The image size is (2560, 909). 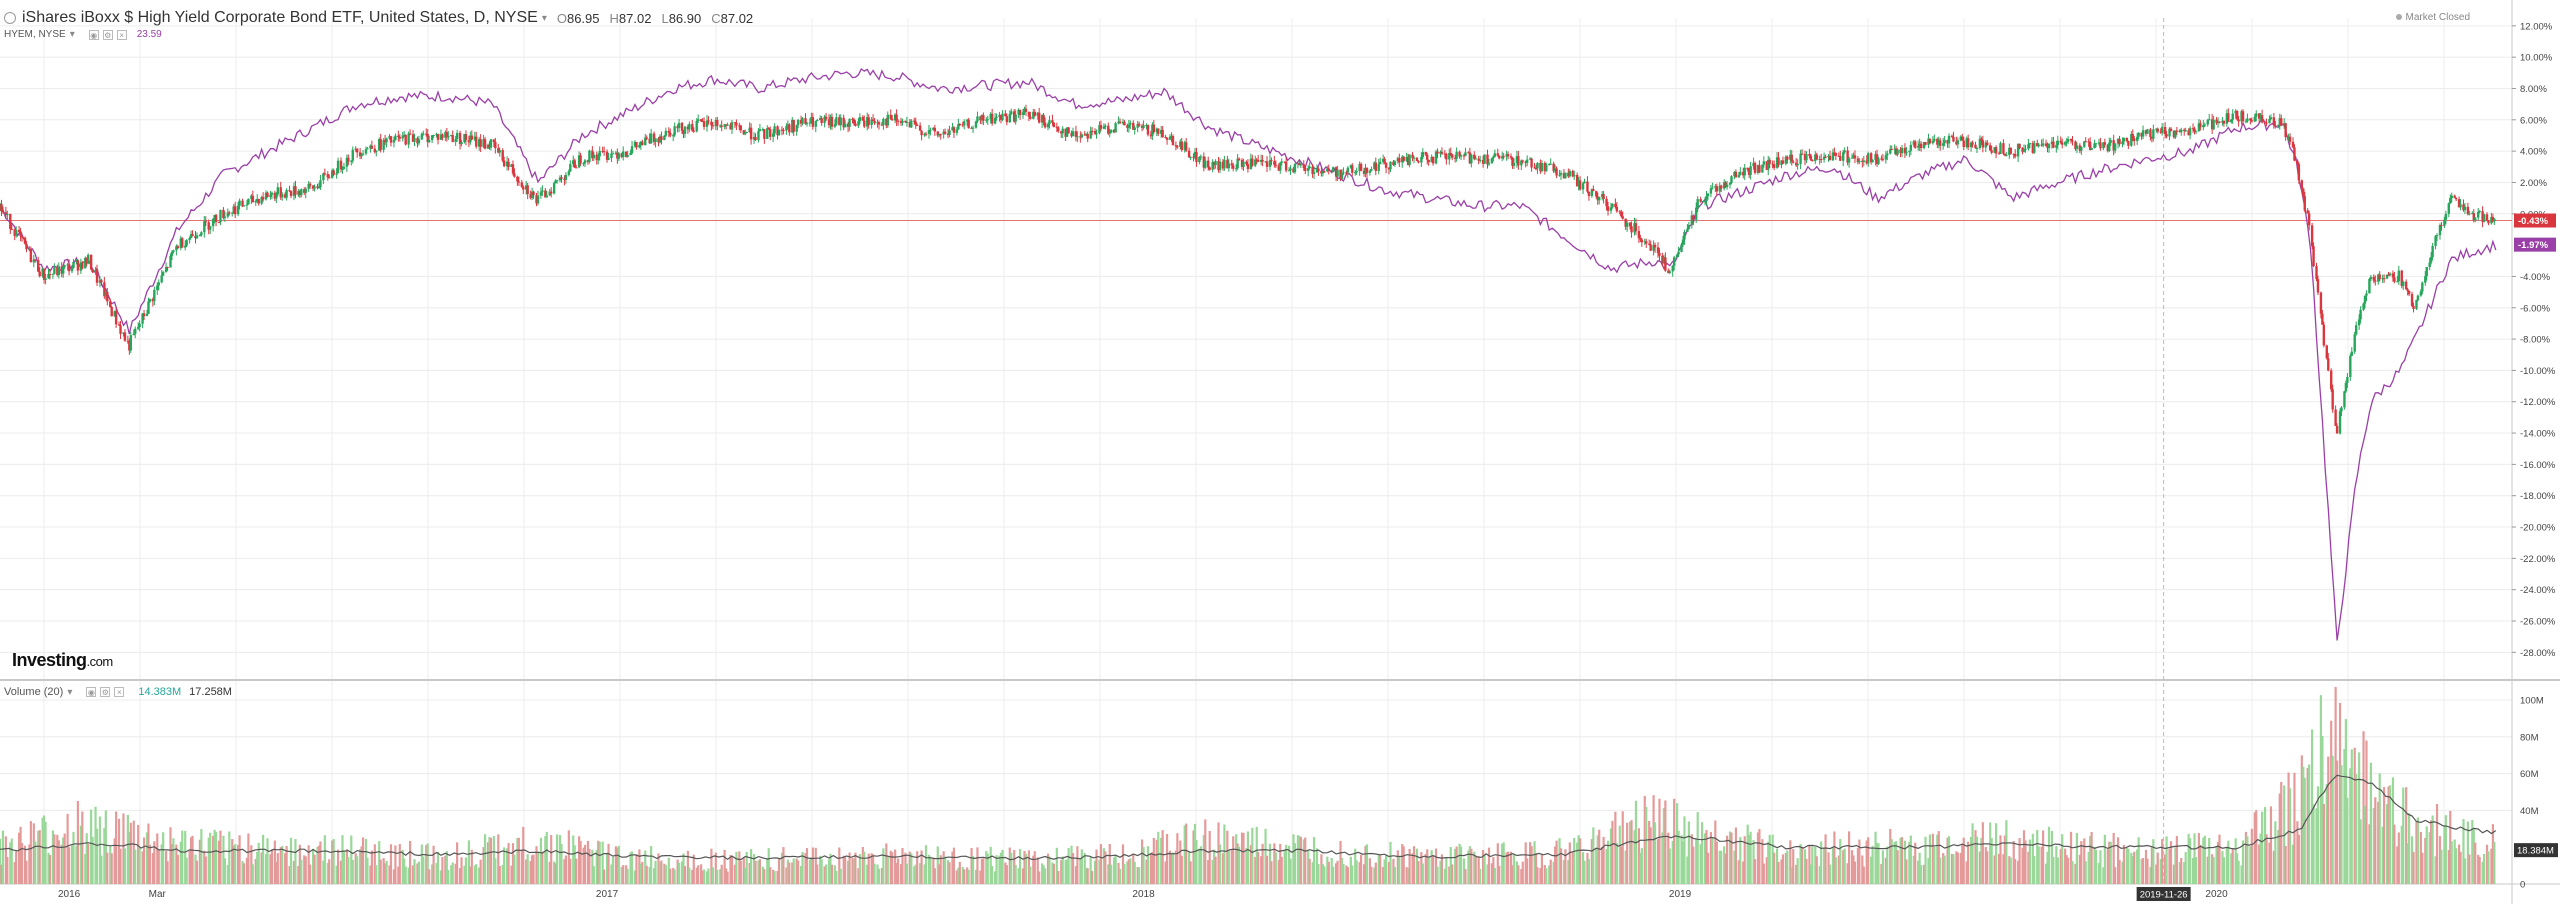 I want to click on low-value: L86.90, so click(x=681, y=18).